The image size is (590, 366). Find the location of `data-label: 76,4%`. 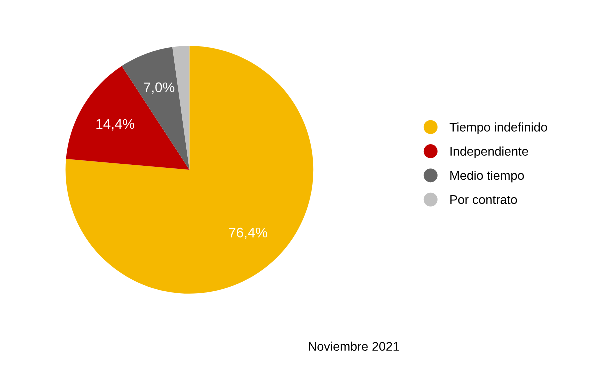

data-label: 76,4% is located at coordinates (248, 234).